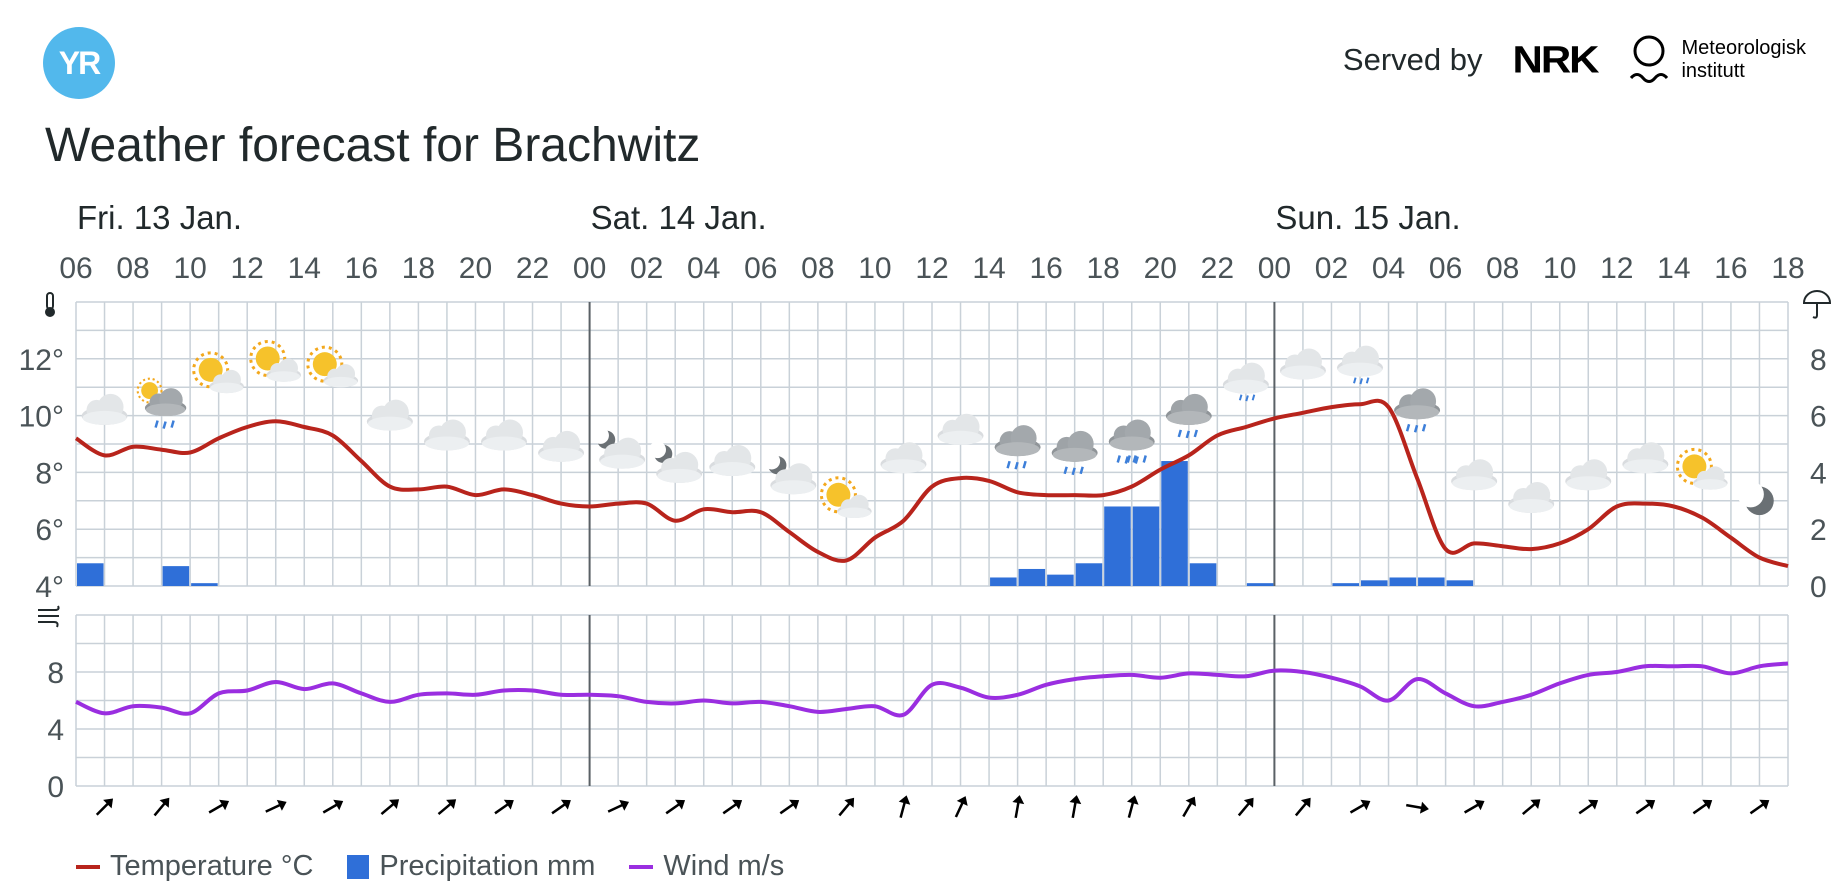 The height and width of the screenshot is (892, 1848). I want to click on met-institute-mark-icon, so click(1649, 59).